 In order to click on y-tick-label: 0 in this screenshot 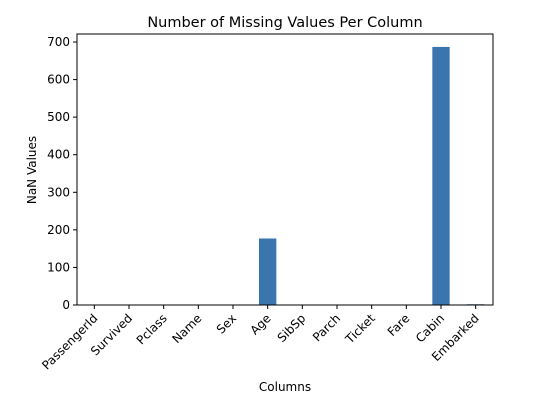, I will do `click(66, 305)`.